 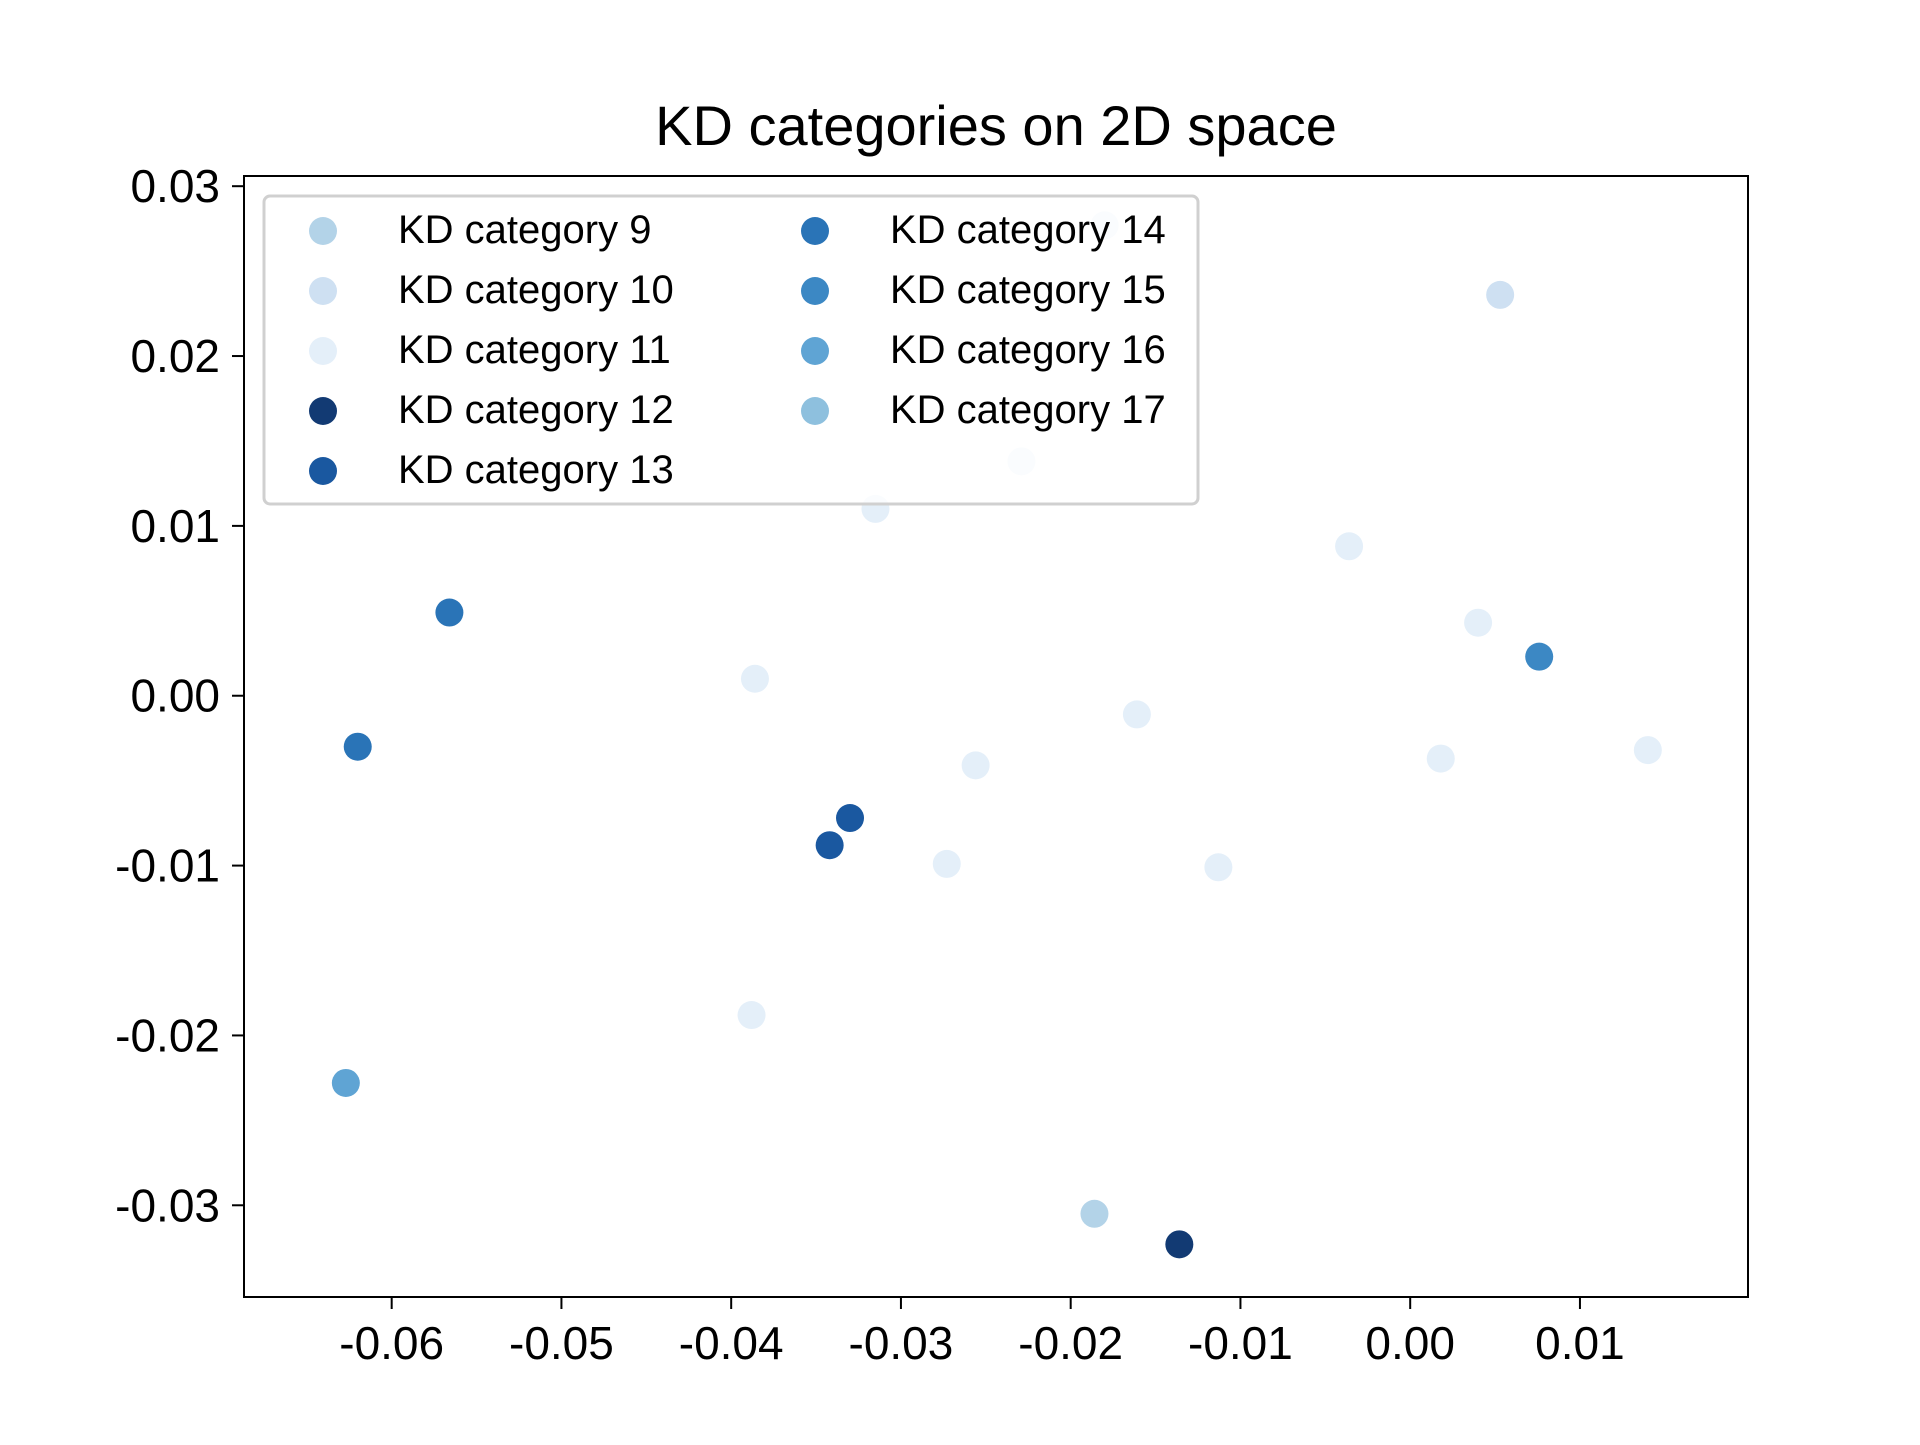 What do you see at coordinates (1240, 1343) in the screenshot?
I see `x-tick-label: -0.01` at bounding box center [1240, 1343].